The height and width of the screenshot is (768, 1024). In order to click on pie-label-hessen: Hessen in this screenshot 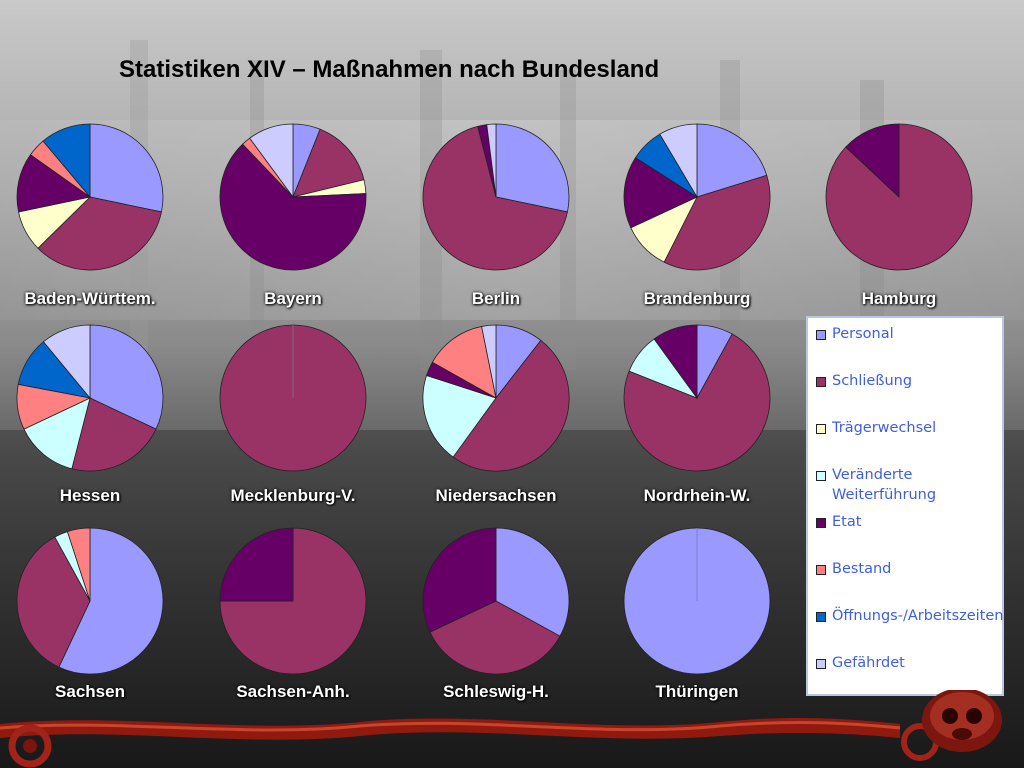, I will do `click(90, 495)`.